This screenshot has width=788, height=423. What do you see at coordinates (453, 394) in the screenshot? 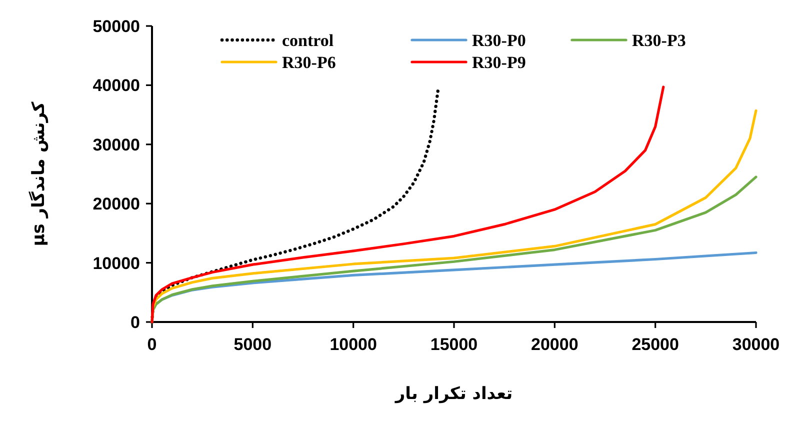
I see `x-axis-title: تعداد تکرار بار` at bounding box center [453, 394].